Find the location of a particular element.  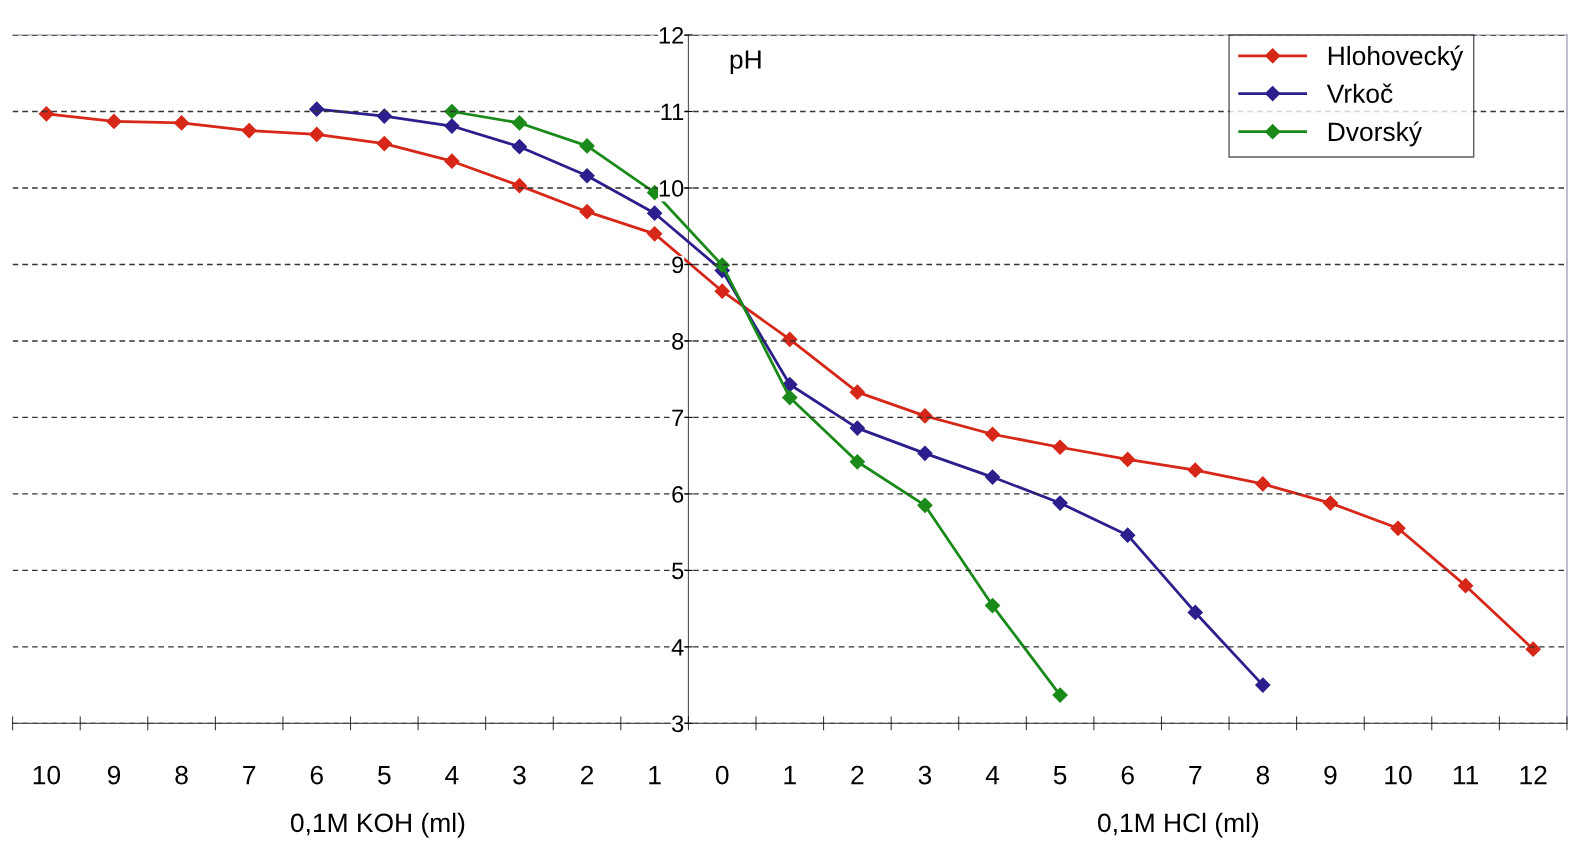

legend-label: Vrkoč is located at coordinates (1359, 93).